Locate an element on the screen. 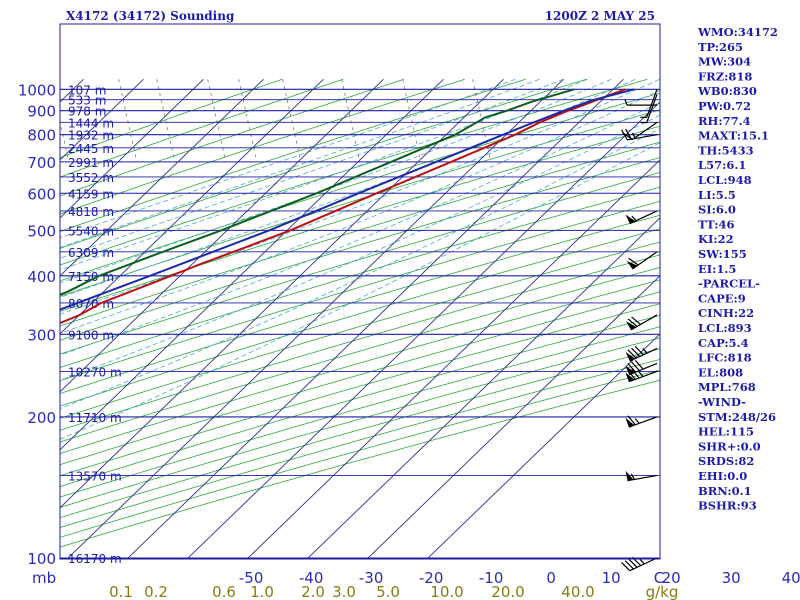  temperature-tick-label: -20 is located at coordinates (431, 578).